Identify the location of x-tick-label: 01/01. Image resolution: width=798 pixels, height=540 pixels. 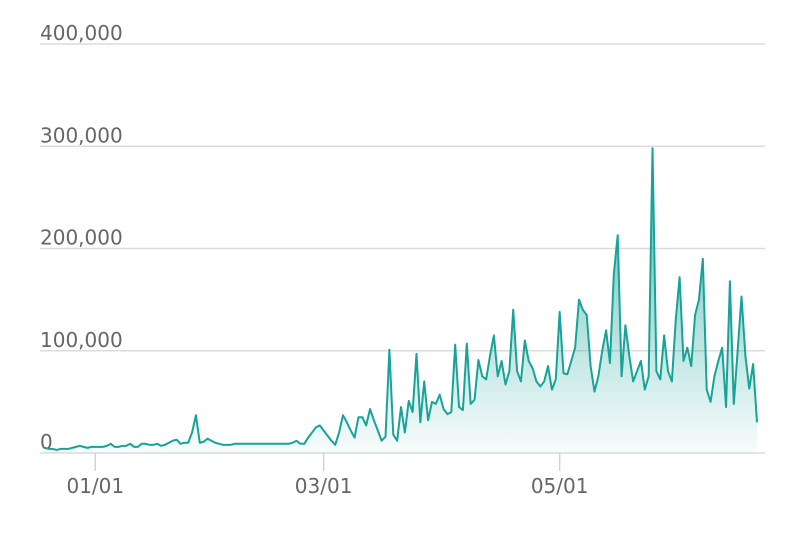
(95, 486).